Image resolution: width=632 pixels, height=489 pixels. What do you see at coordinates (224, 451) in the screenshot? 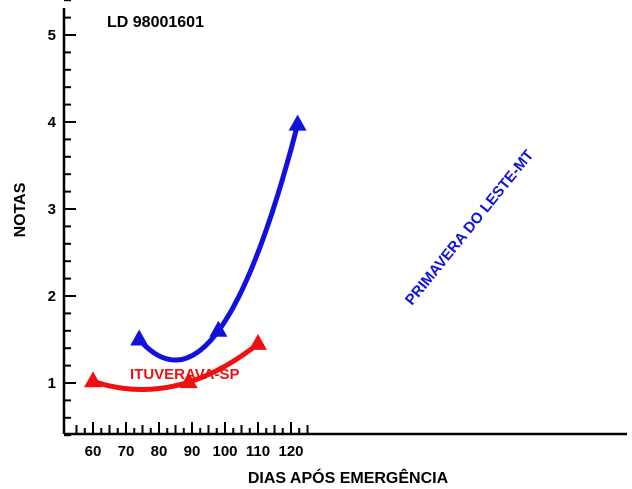
I see `x-tick-label: 100` at bounding box center [224, 451].